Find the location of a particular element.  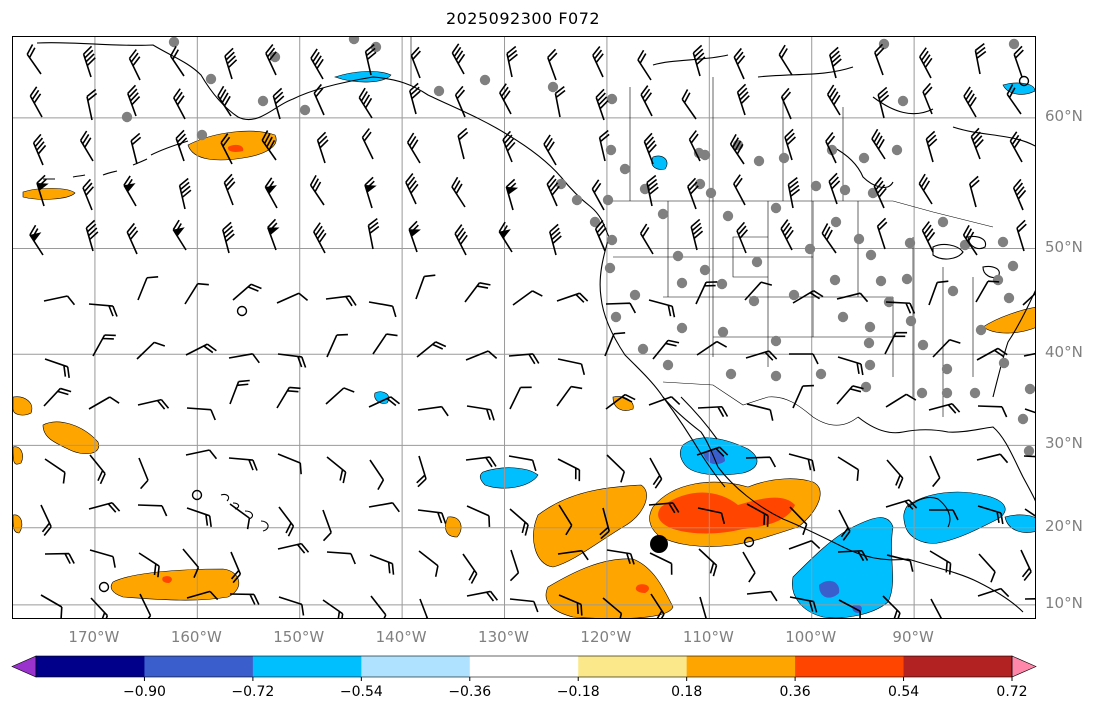

us-mexico-border is located at coordinates (760, 403).